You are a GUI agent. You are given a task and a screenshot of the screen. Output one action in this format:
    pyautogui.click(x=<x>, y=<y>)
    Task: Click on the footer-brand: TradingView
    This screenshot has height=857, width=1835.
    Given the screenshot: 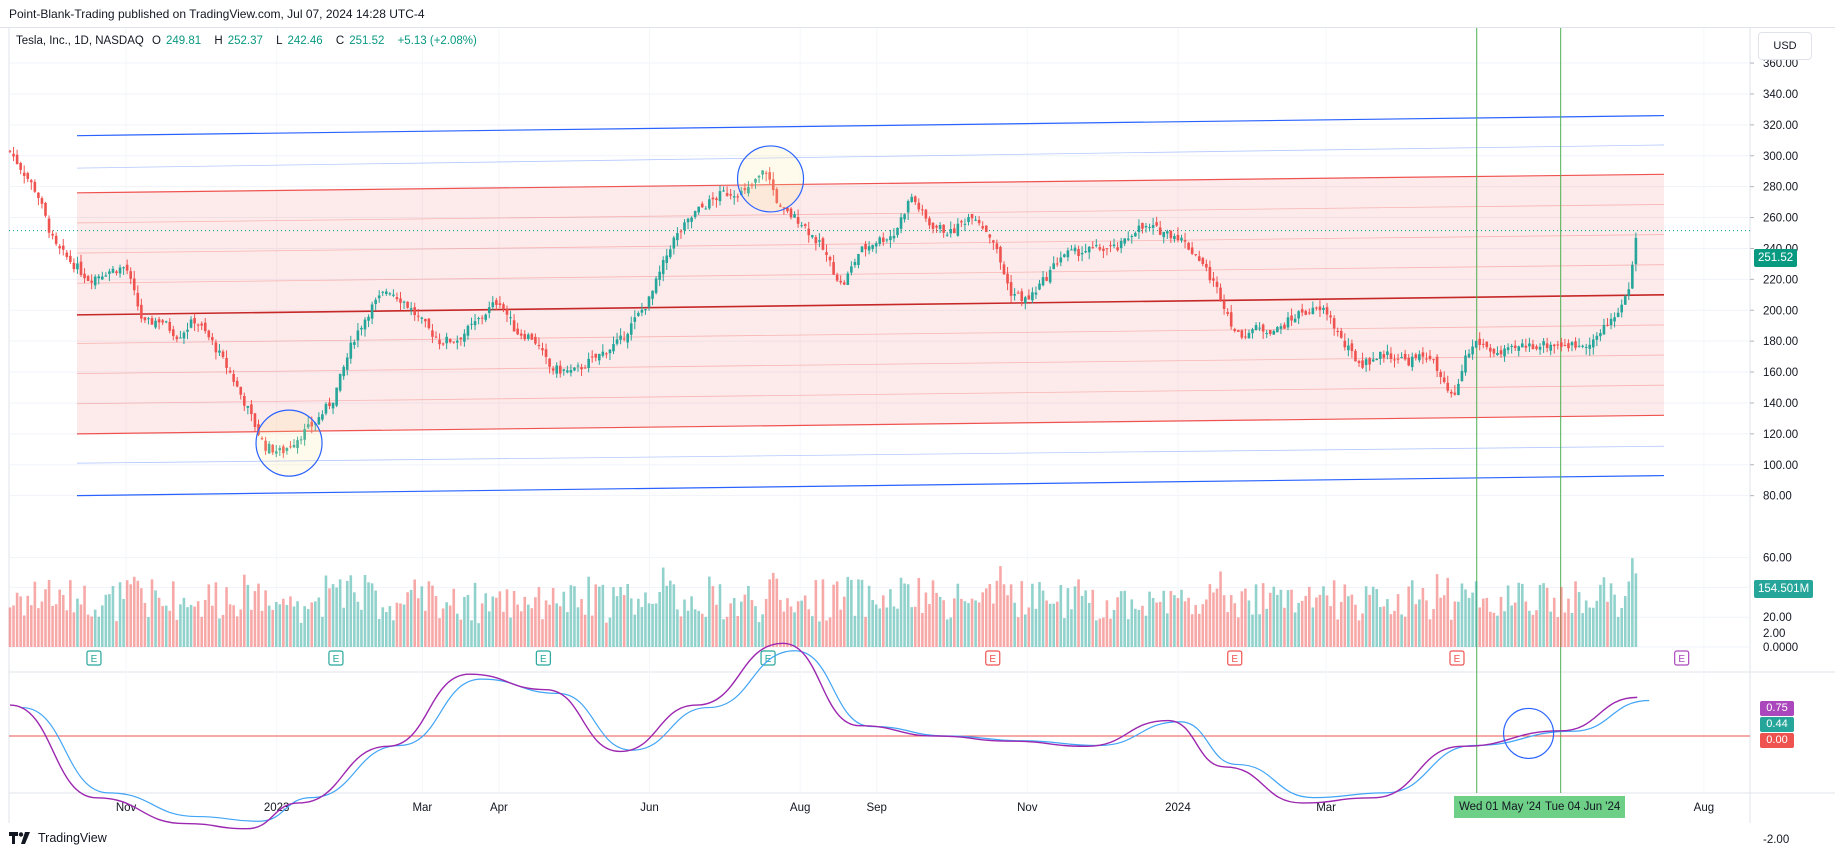 What is the action you would take?
    pyautogui.click(x=58, y=838)
    